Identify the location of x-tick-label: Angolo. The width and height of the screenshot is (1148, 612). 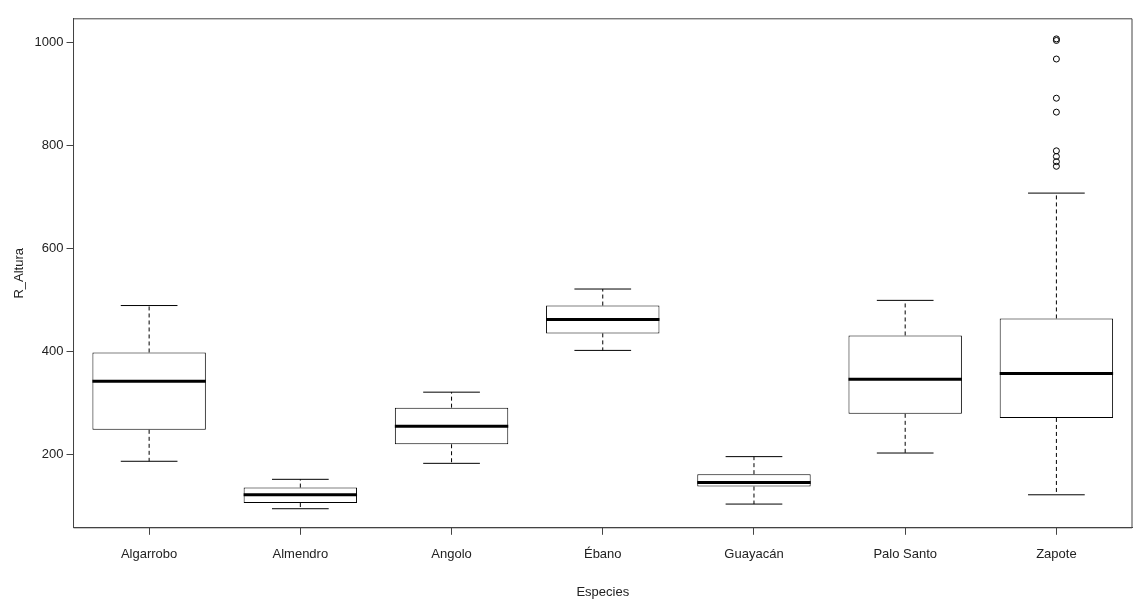
(451, 554).